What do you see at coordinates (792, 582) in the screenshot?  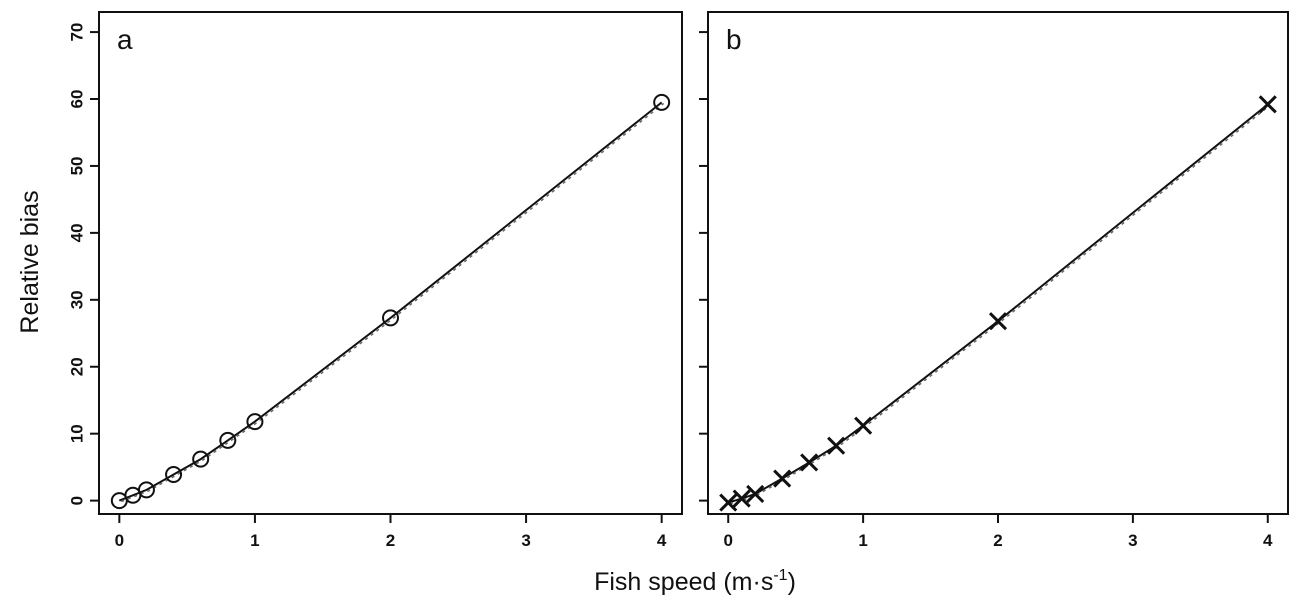 I see `x-axis-title-close: )` at bounding box center [792, 582].